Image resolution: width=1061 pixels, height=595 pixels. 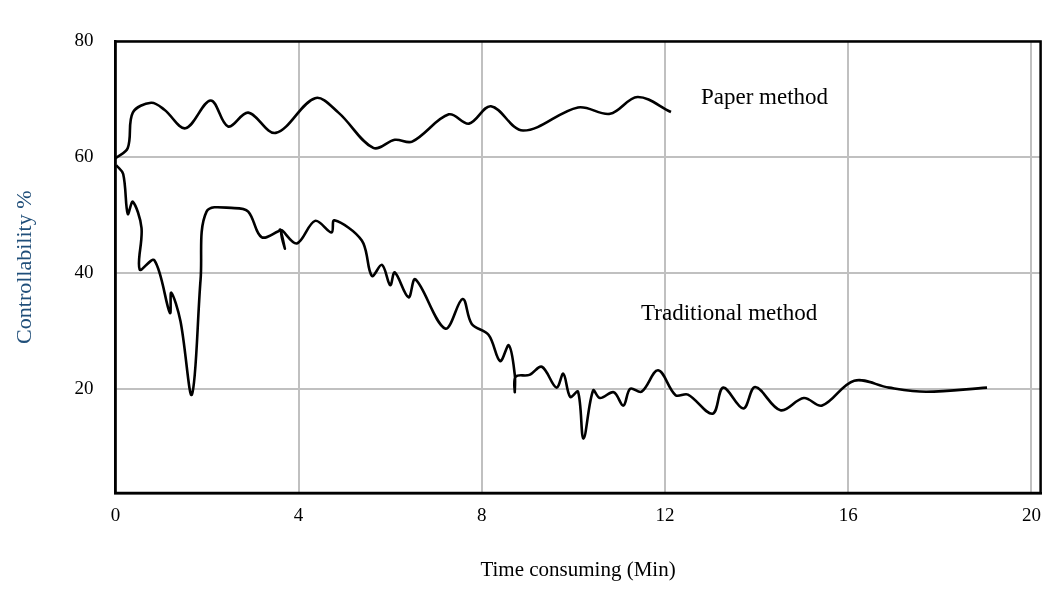 I want to click on y-tick-label: 60, so click(x=84, y=156).